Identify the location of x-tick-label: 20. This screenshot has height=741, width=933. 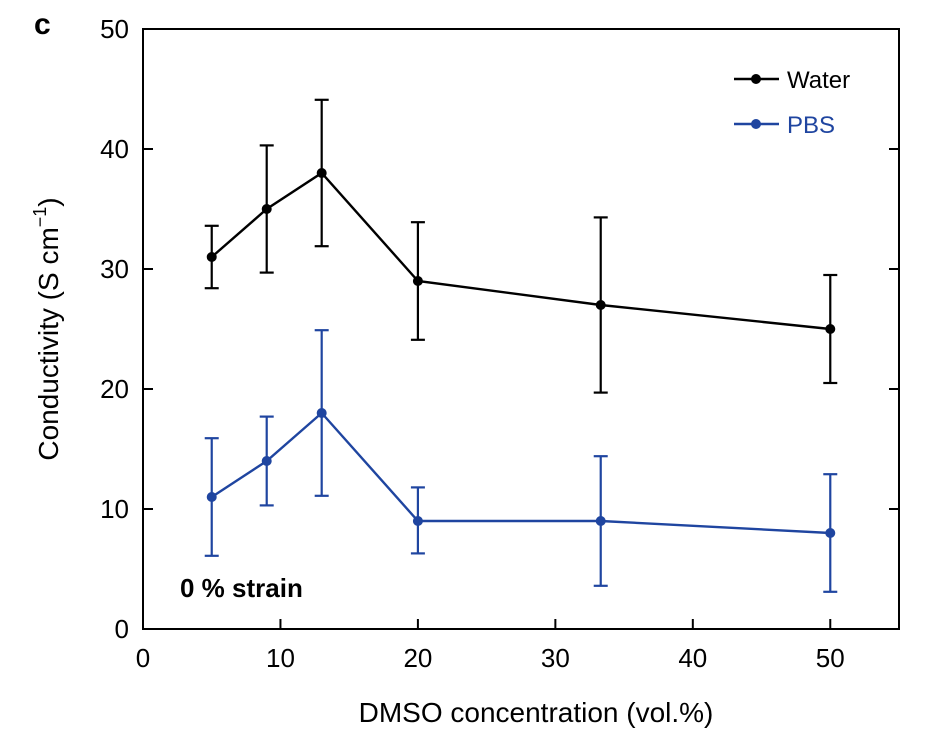
(417, 658).